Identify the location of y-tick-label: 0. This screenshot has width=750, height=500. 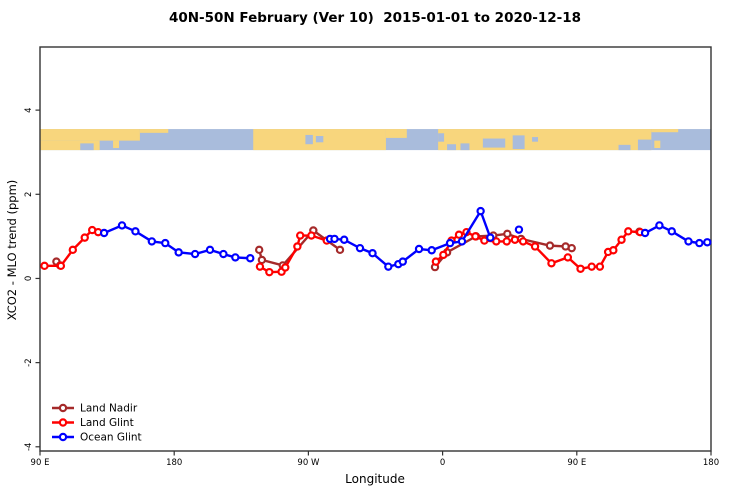
(29, 278).